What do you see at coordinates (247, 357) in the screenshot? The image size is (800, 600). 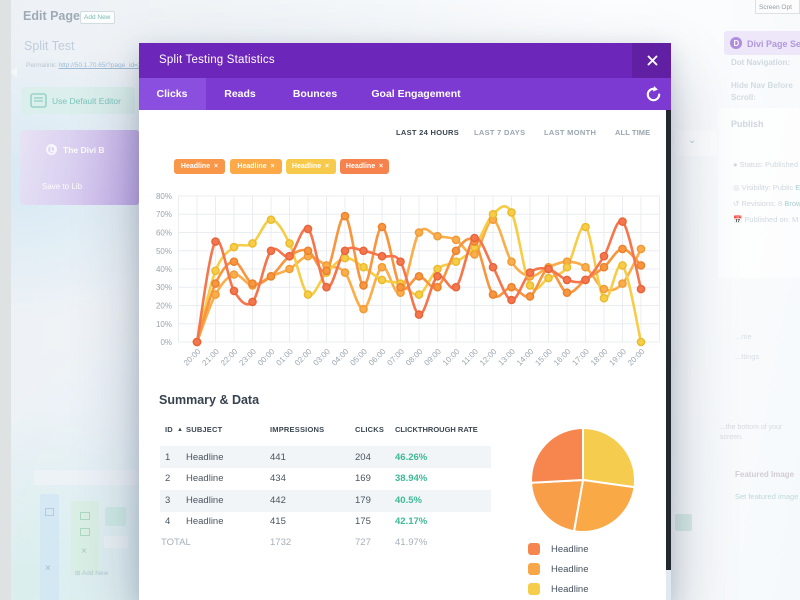 I see `svg-text: 23:00` at bounding box center [247, 357].